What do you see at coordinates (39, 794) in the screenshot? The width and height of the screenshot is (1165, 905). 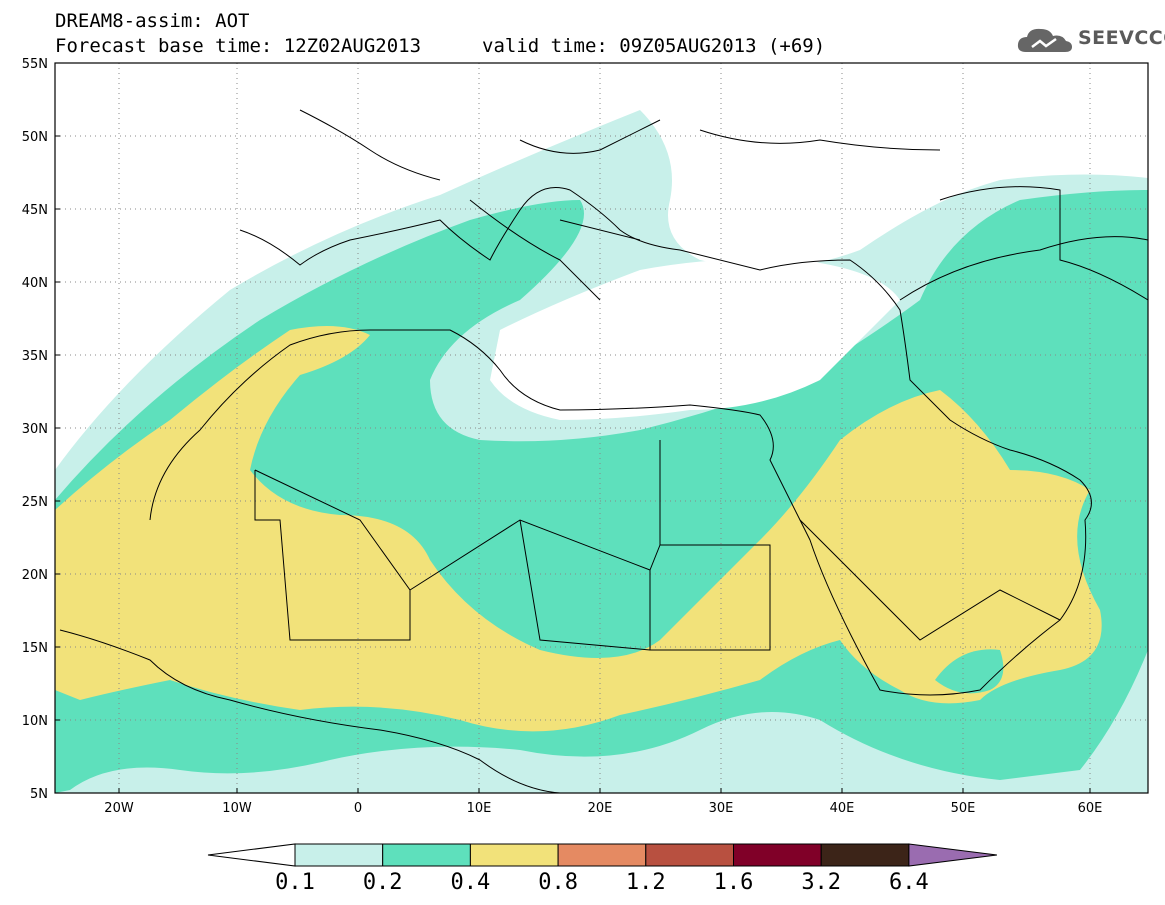 I see `lat-label: 5N` at bounding box center [39, 794].